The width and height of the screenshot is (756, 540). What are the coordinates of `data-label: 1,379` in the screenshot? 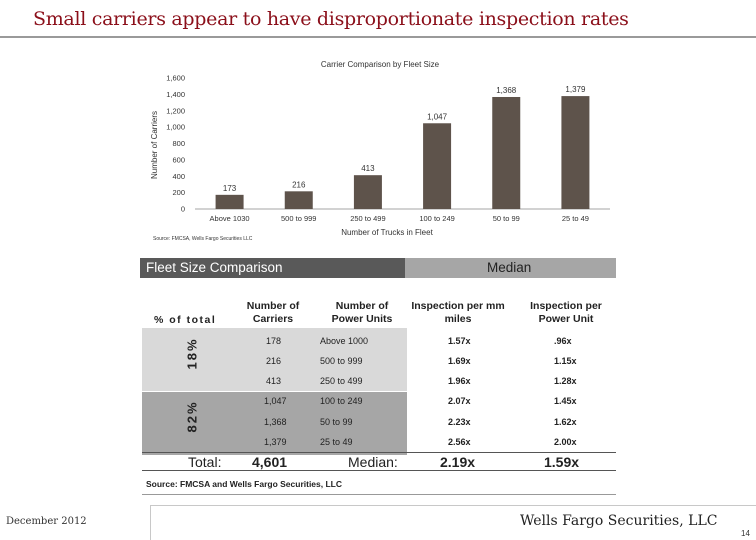 It's located at (575, 89).